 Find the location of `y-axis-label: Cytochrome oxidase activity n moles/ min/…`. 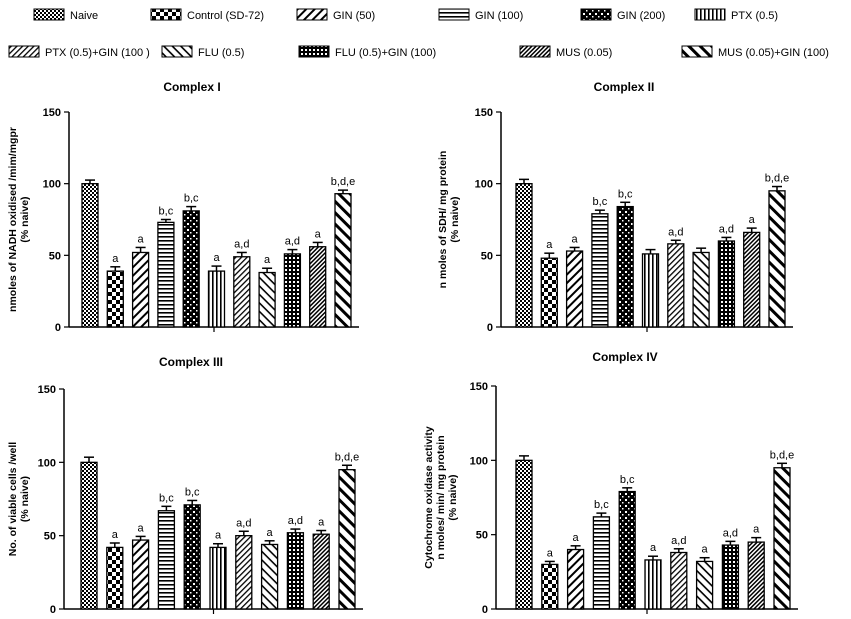

y-axis-label: Cytochrome oxidase activity n moles/ min/… is located at coordinates (441, 497).